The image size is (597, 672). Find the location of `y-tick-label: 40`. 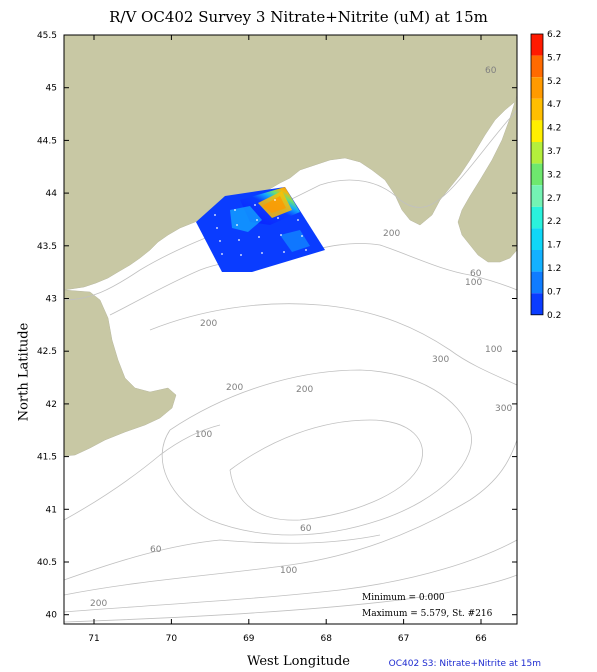

y-tick-label: 40 is located at coordinates (52, 616).